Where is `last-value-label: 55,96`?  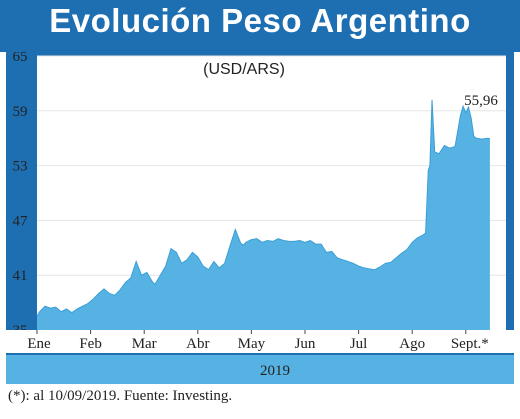 last-value-label: 55,96 is located at coordinates (481, 101).